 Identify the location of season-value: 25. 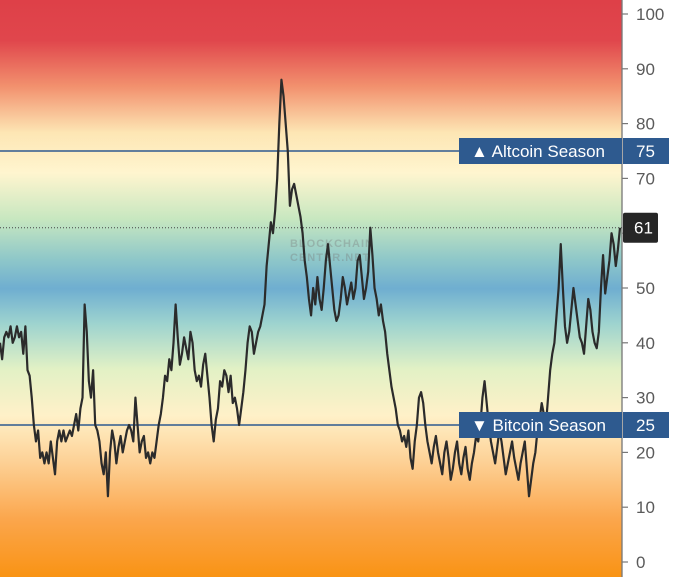
(645, 425).